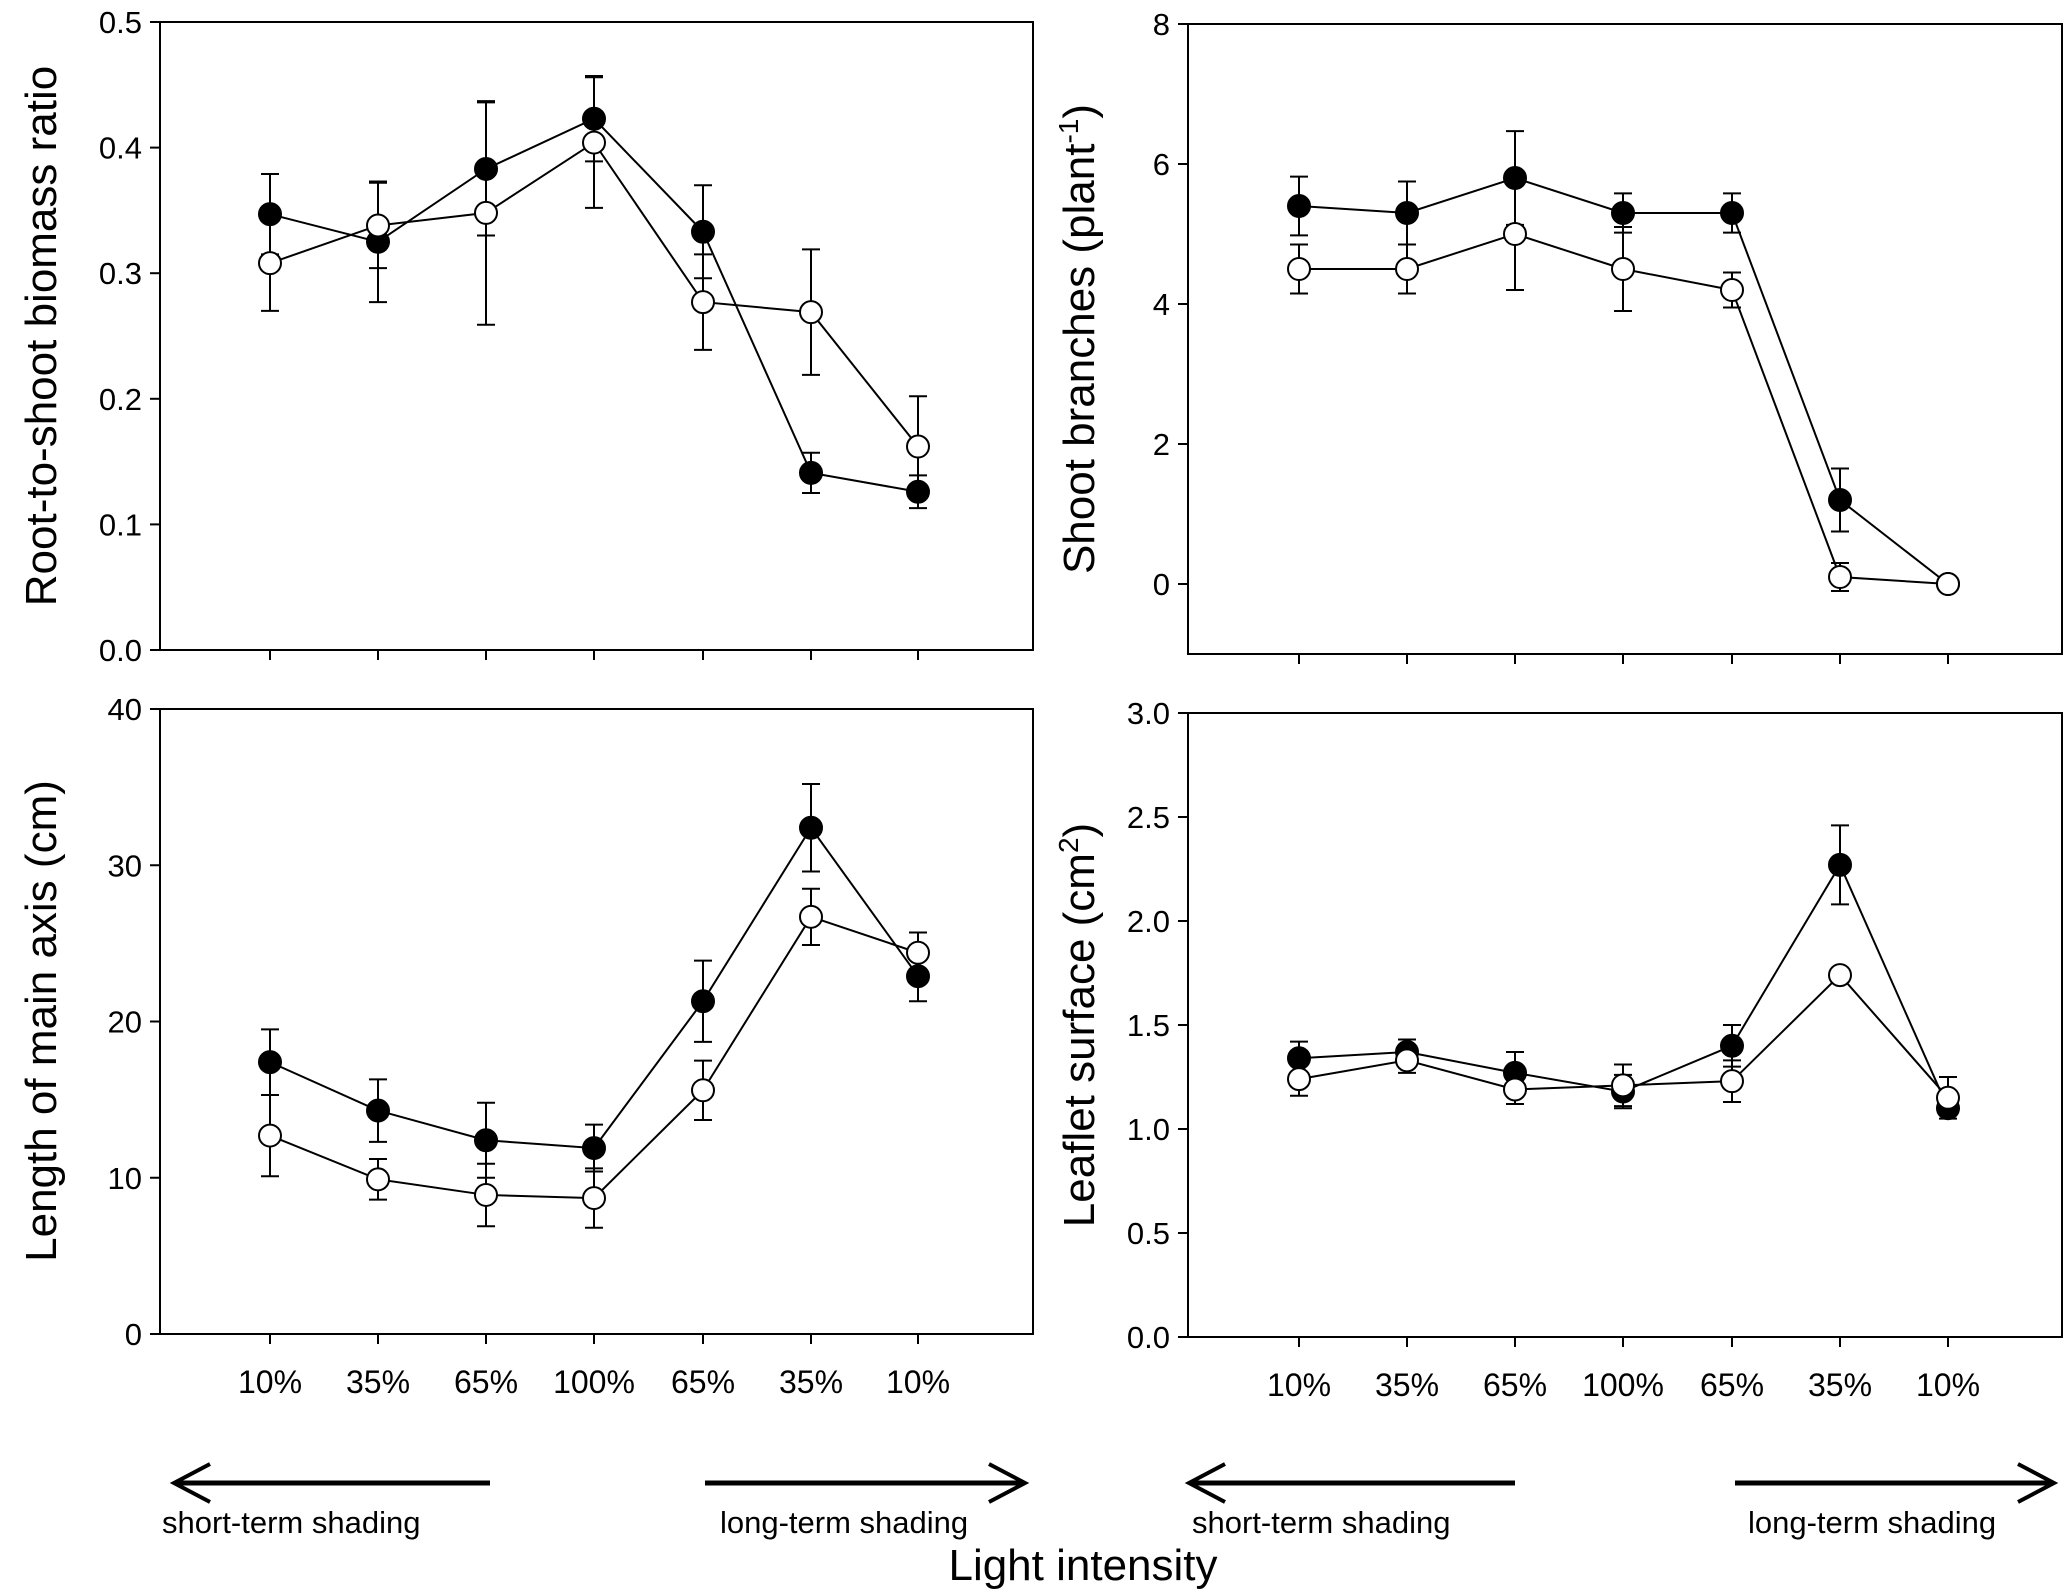 This screenshot has width=2067, height=1595. Describe the element at coordinates (1078, 1025) in the screenshot. I see `y-axis-title: Leaflet surface (cm2)` at that location.